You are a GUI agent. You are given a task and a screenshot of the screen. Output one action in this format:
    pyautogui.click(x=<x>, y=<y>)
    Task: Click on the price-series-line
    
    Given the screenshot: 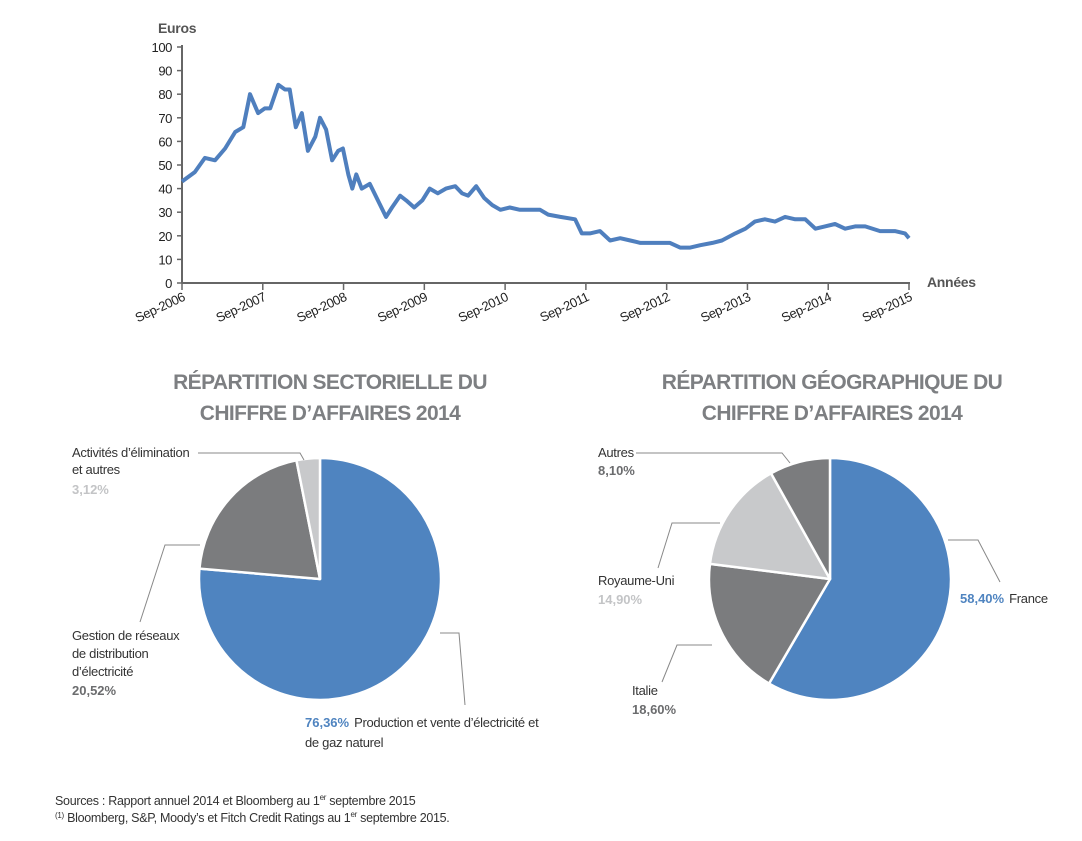 What is the action you would take?
    pyautogui.click(x=545, y=166)
    